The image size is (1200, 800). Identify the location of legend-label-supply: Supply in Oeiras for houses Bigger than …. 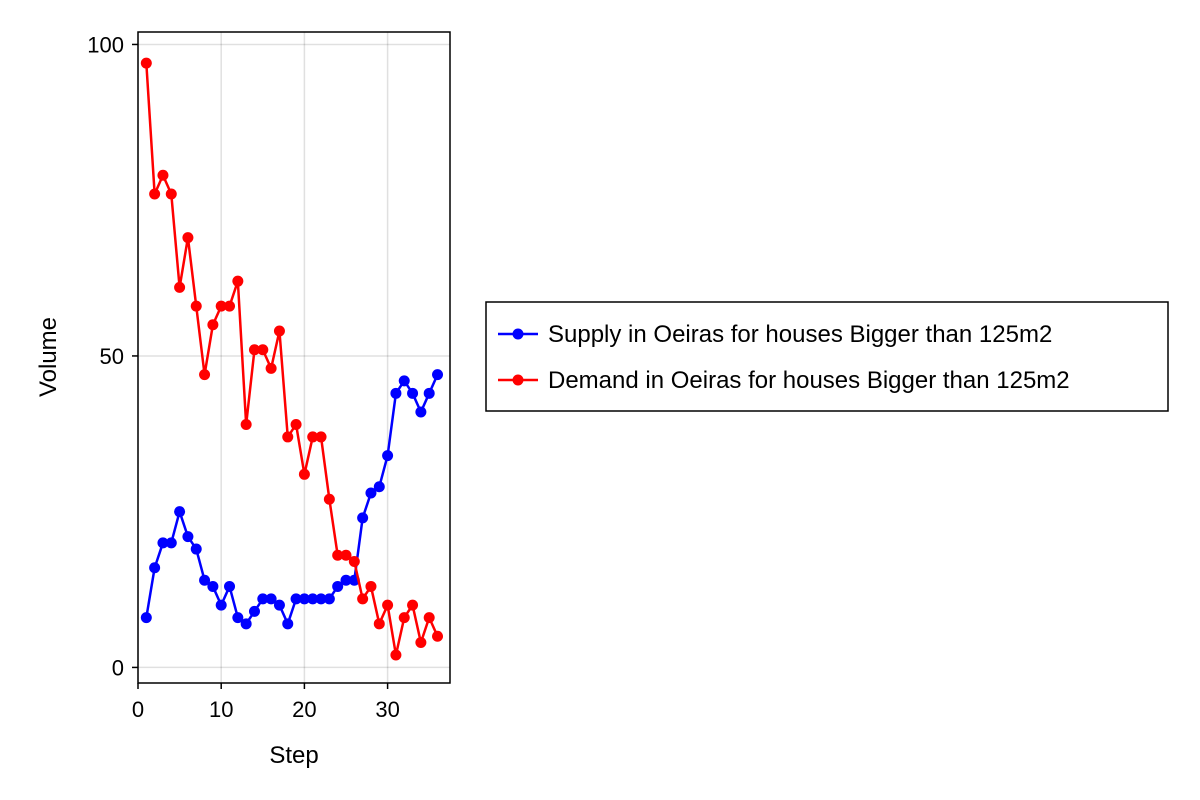
(800, 334).